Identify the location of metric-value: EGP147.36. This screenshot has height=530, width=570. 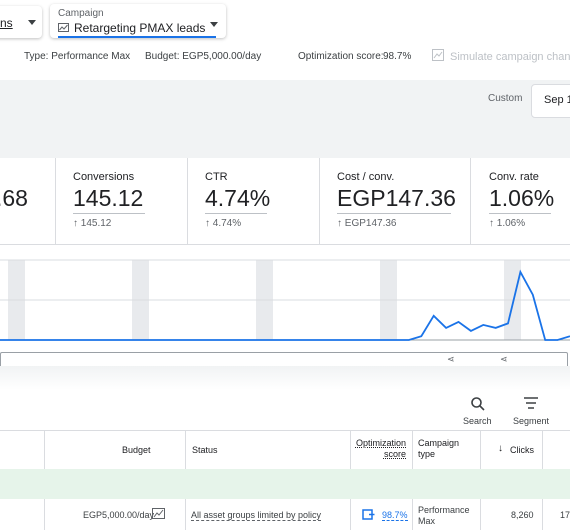
(396, 198).